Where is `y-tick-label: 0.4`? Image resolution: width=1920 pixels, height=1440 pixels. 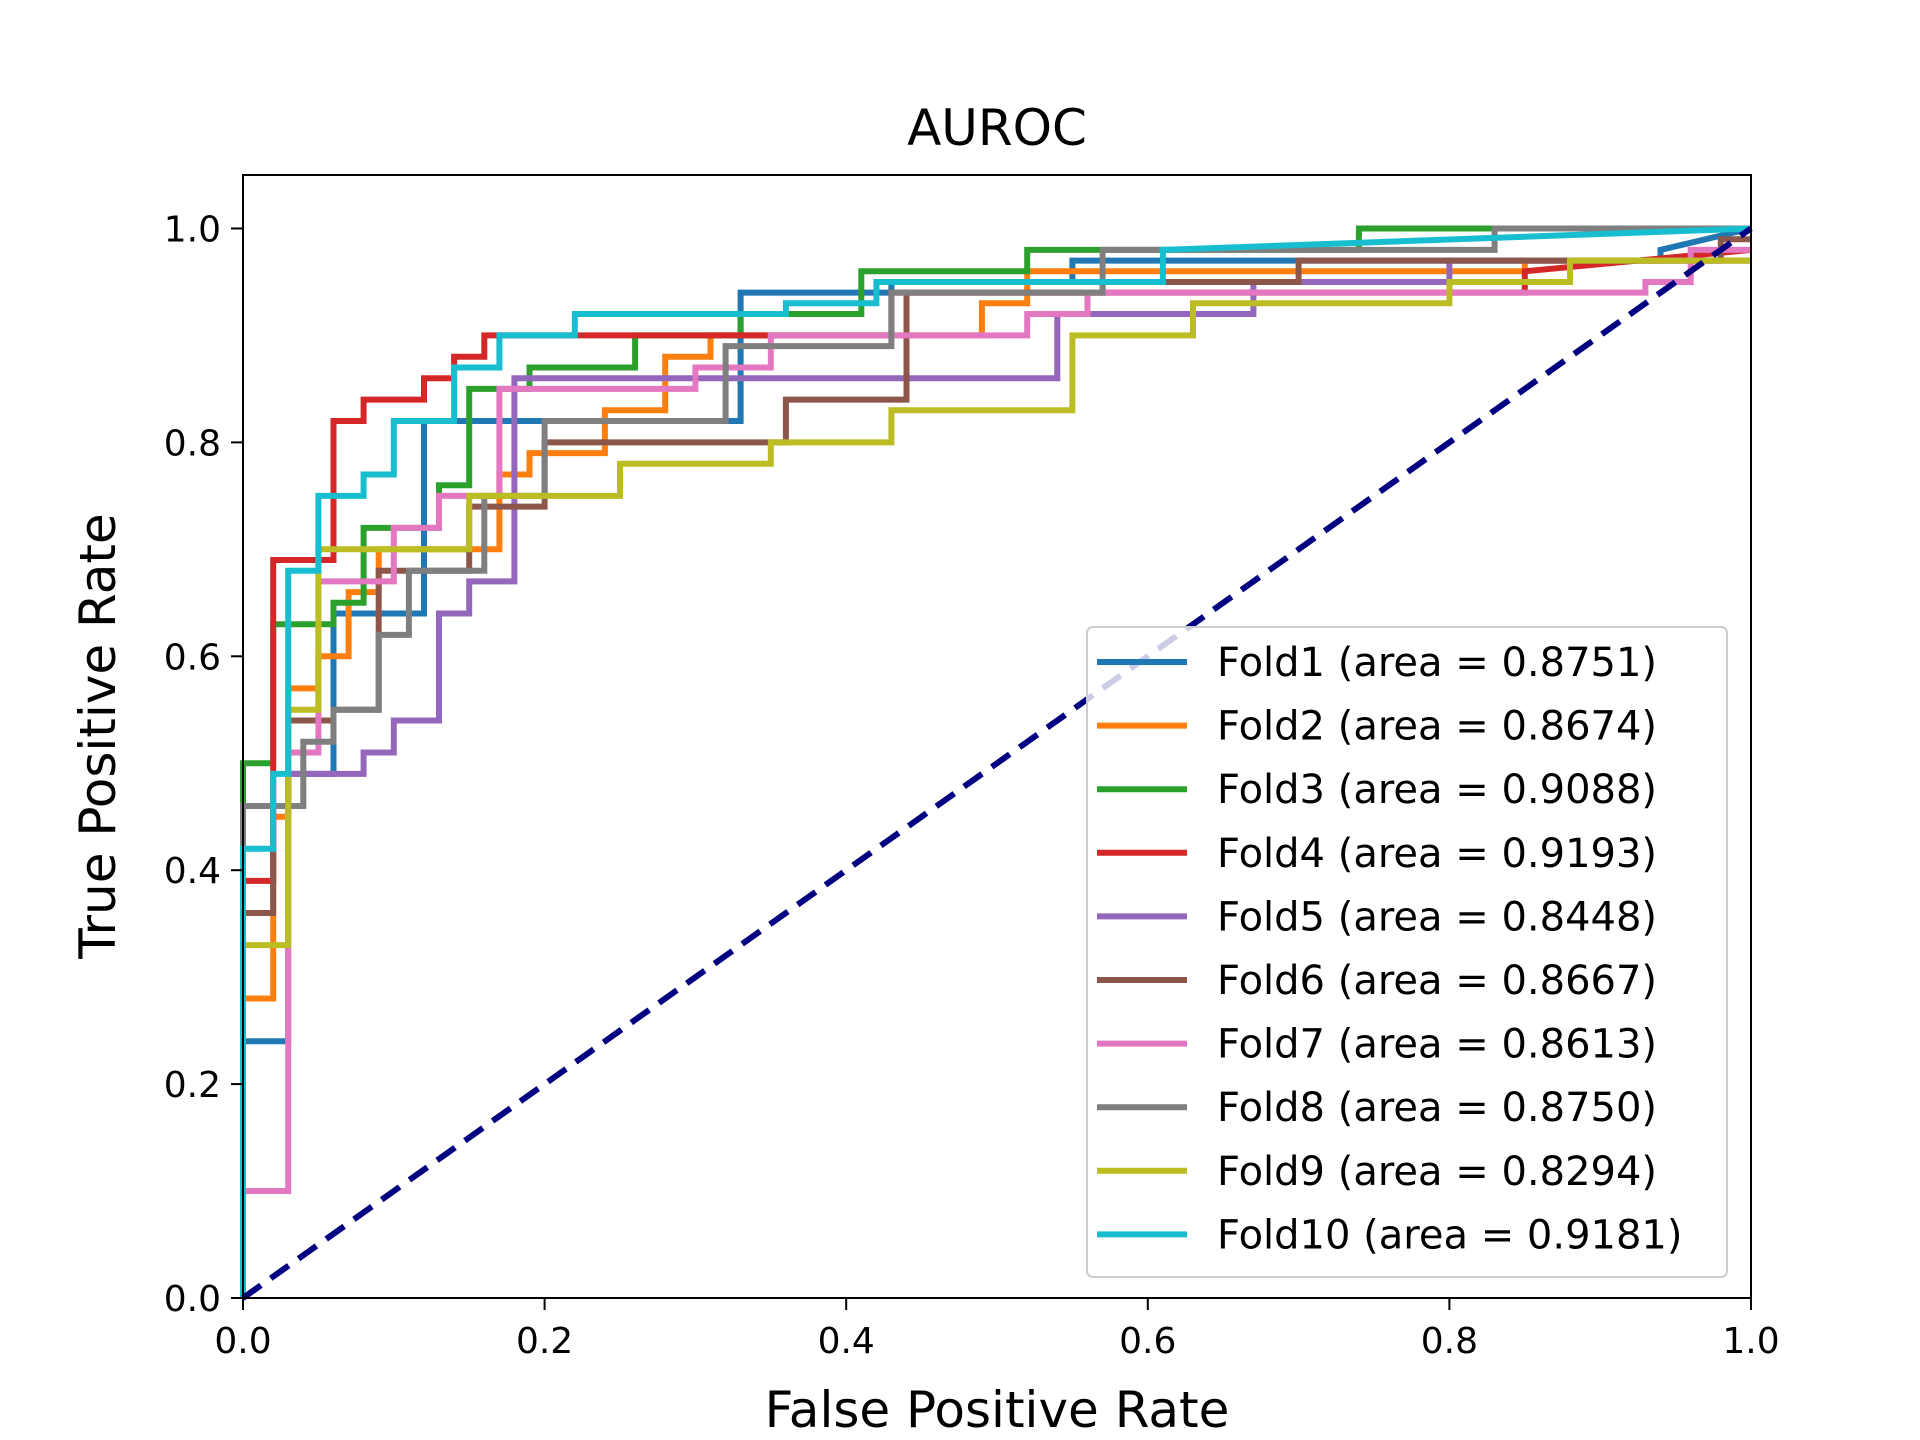 y-tick-label: 0.4 is located at coordinates (192, 871).